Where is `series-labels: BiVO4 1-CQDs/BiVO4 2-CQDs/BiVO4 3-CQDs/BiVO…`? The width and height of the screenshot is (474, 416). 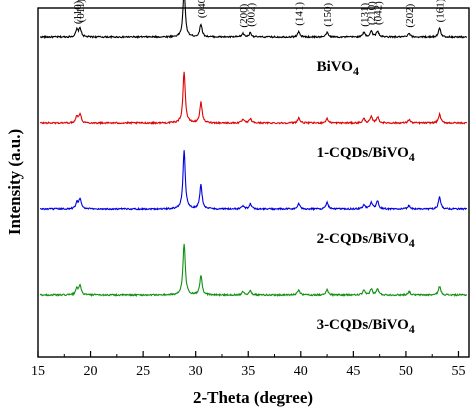 series-labels: BiVO4 1-CQDs/BiVO4 2-CQDs/BiVO4 3-CQDs/BiVO… is located at coordinates (366, 197).